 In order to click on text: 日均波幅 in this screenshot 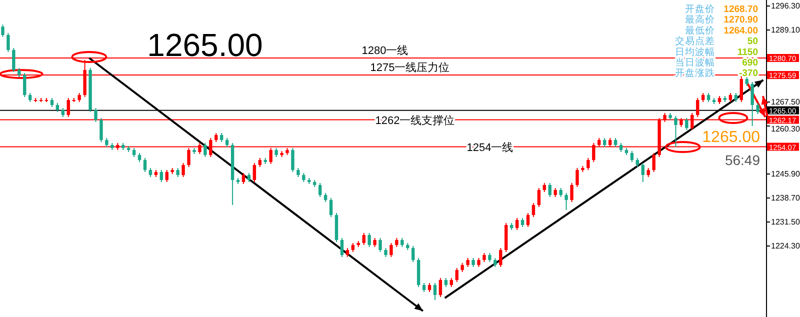, I will do `click(695, 52)`.